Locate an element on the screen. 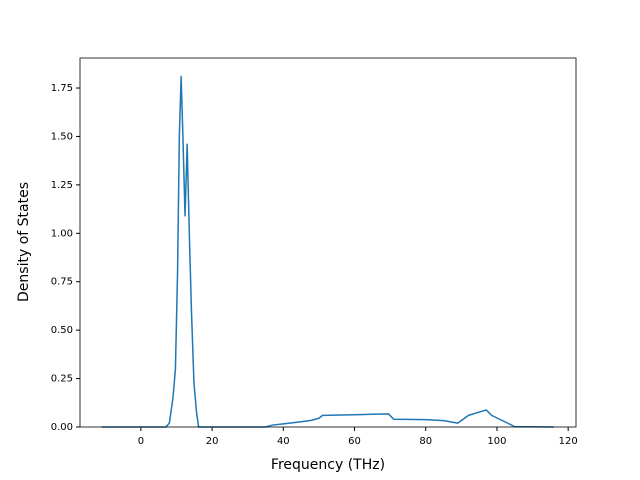 This screenshot has height=480, width=640. y-tick-label: 0.75 is located at coordinates (62, 282).